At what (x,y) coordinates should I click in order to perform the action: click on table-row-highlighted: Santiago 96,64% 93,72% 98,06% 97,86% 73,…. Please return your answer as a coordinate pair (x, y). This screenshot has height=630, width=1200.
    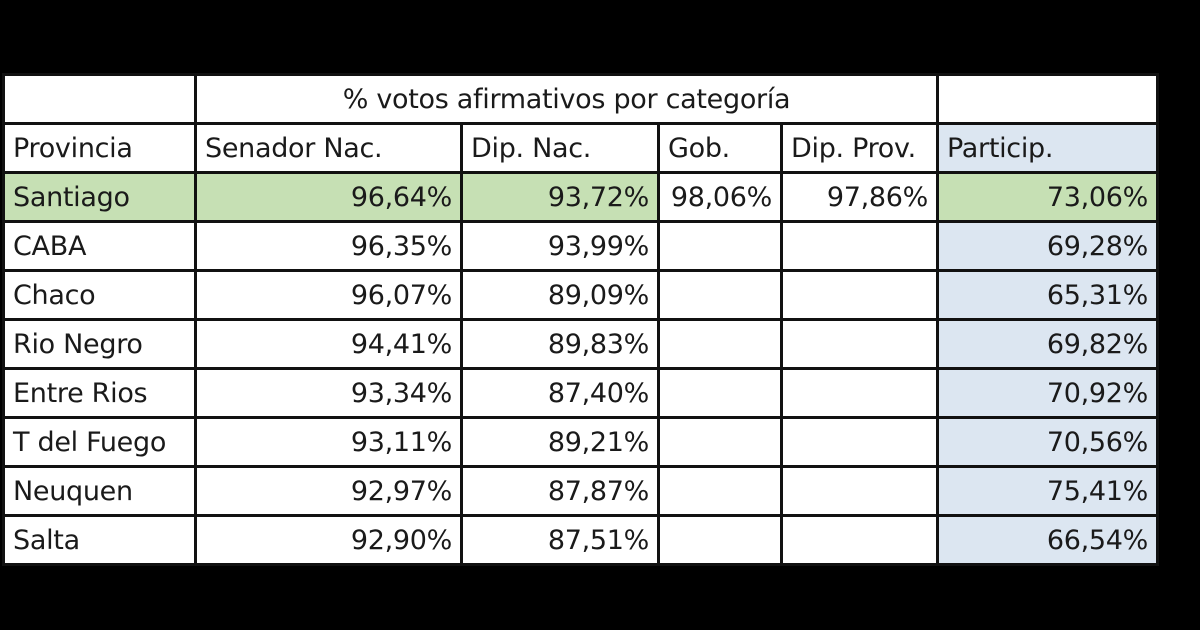
    Looking at the image, I should click on (580, 197).